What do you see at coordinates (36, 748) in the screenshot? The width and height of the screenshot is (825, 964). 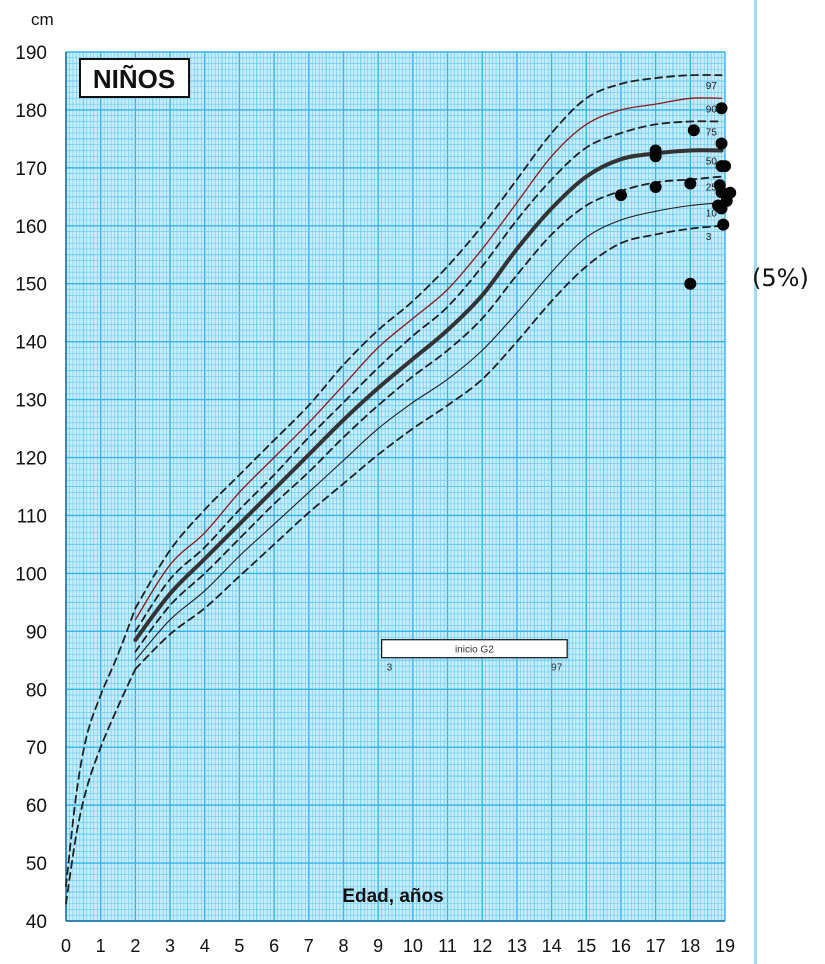 I see `y-tick-label: 70` at bounding box center [36, 748].